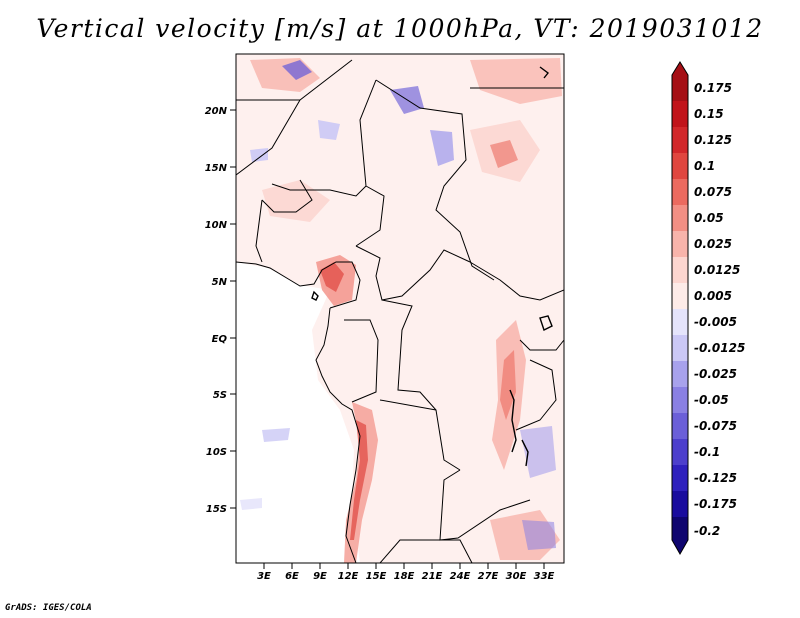 The width and height of the screenshot is (800, 618). Describe the element at coordinates (680, 547) in the screenshot. I see `colorbar-bottom-arrow` at that location.